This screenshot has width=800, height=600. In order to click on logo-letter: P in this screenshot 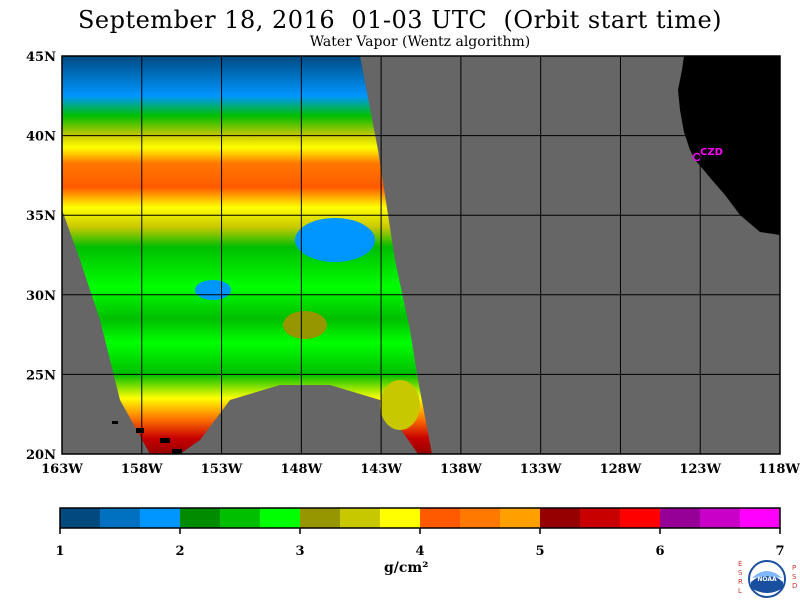, I will do `click(794, 568)`.